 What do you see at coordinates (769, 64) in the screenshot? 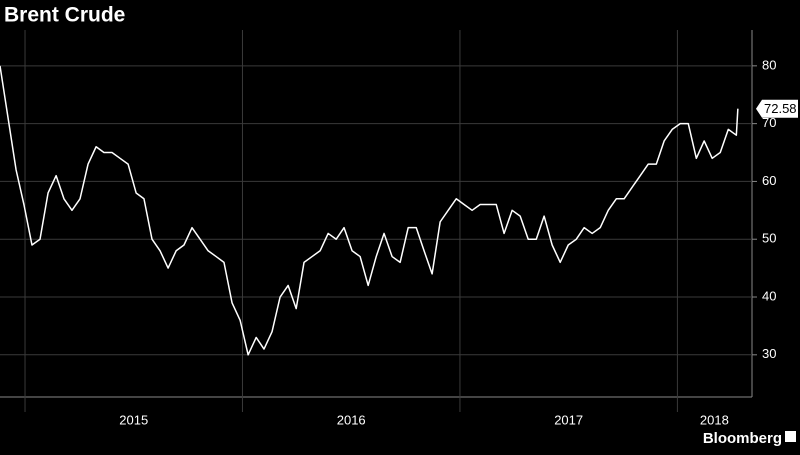
I see `y-tick-label: 80` at bounding box center [769, 64].